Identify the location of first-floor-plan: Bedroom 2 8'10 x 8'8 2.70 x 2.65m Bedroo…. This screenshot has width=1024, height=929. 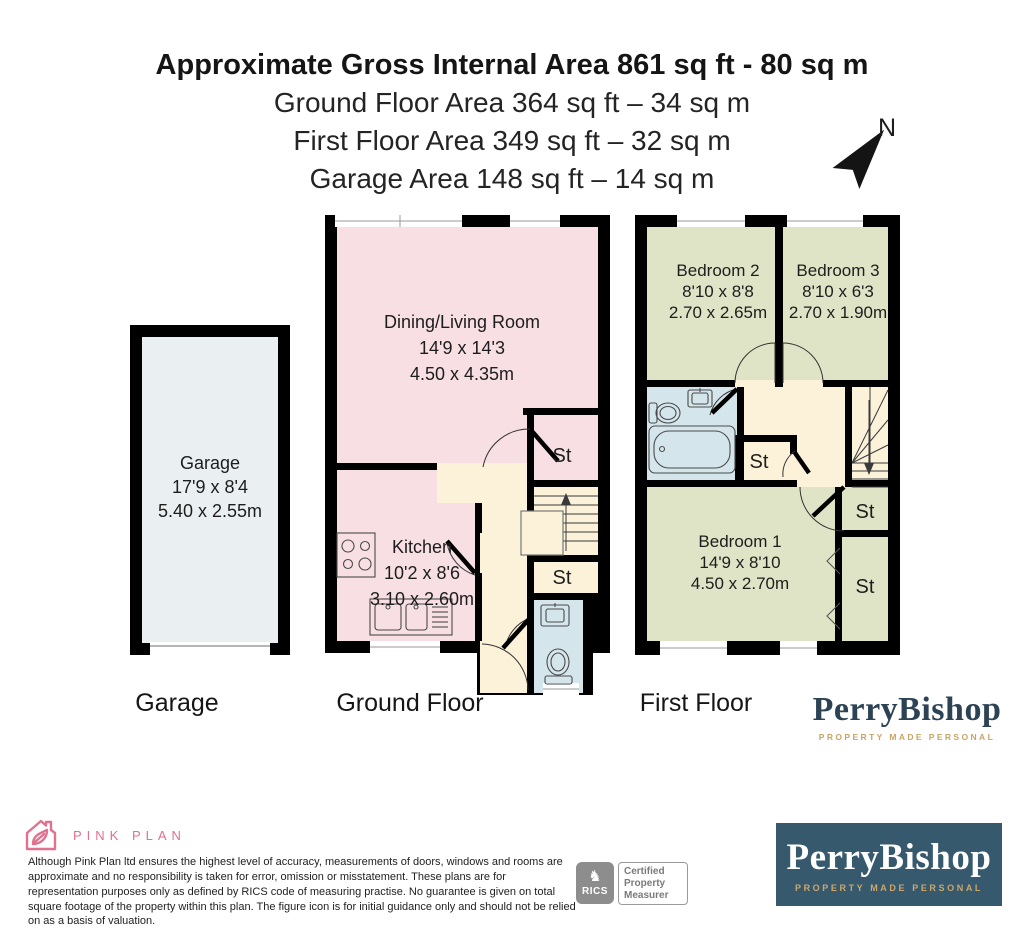
(767, 435).